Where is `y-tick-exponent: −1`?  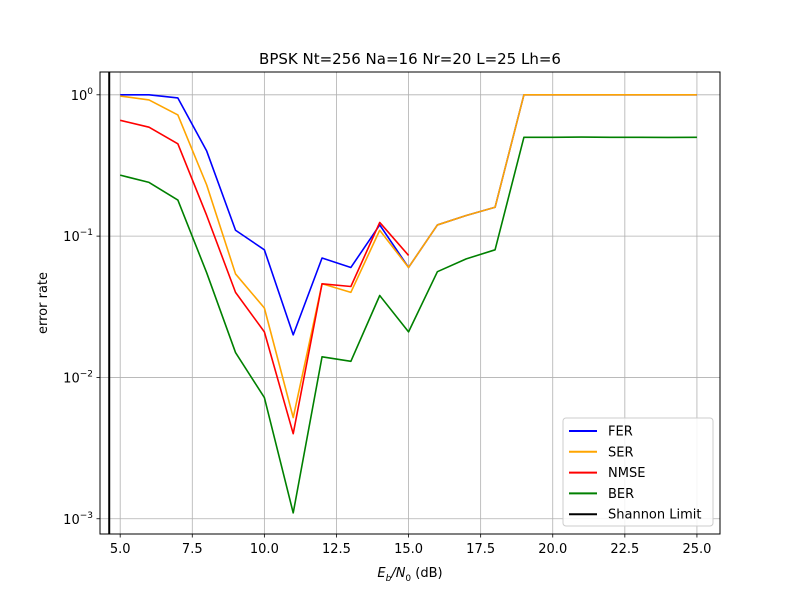 y-tick-exponent: −1 is located at coordinates (86, 233).